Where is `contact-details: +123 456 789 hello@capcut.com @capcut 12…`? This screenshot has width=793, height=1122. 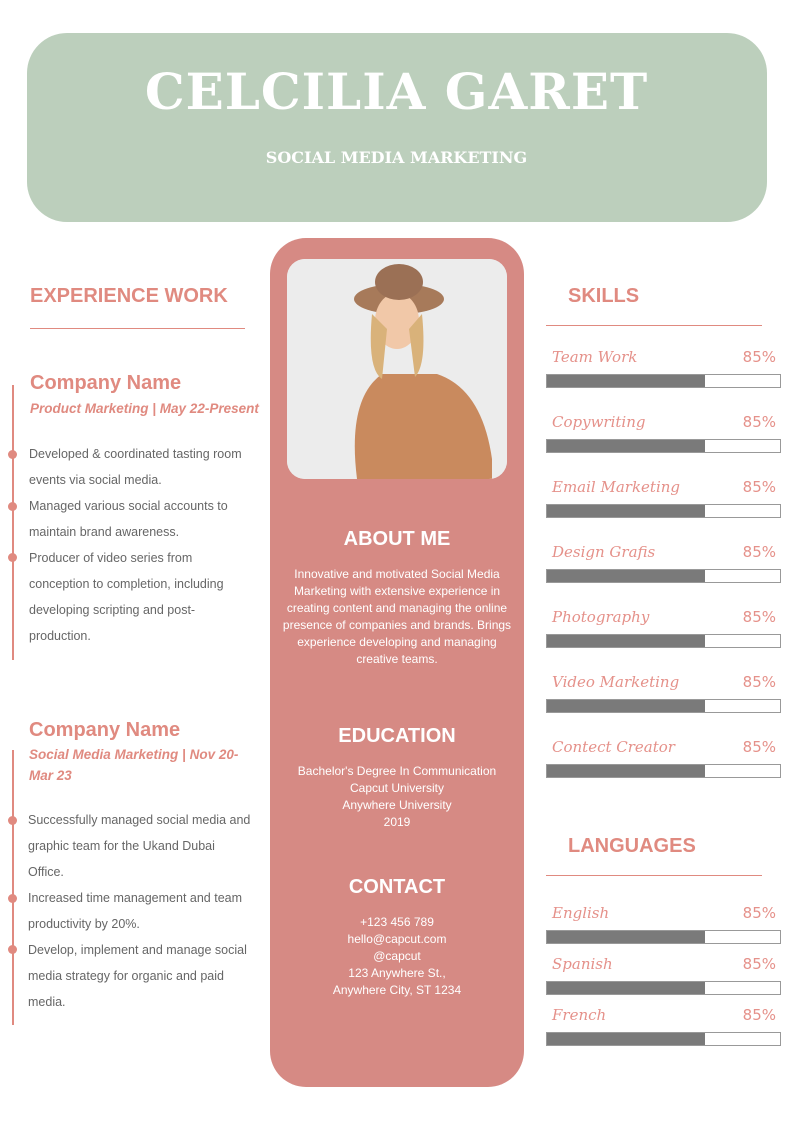 contact-details: +123 456 789 hello@capcut.com @capcut 12… is located at coordinates (397, 956).